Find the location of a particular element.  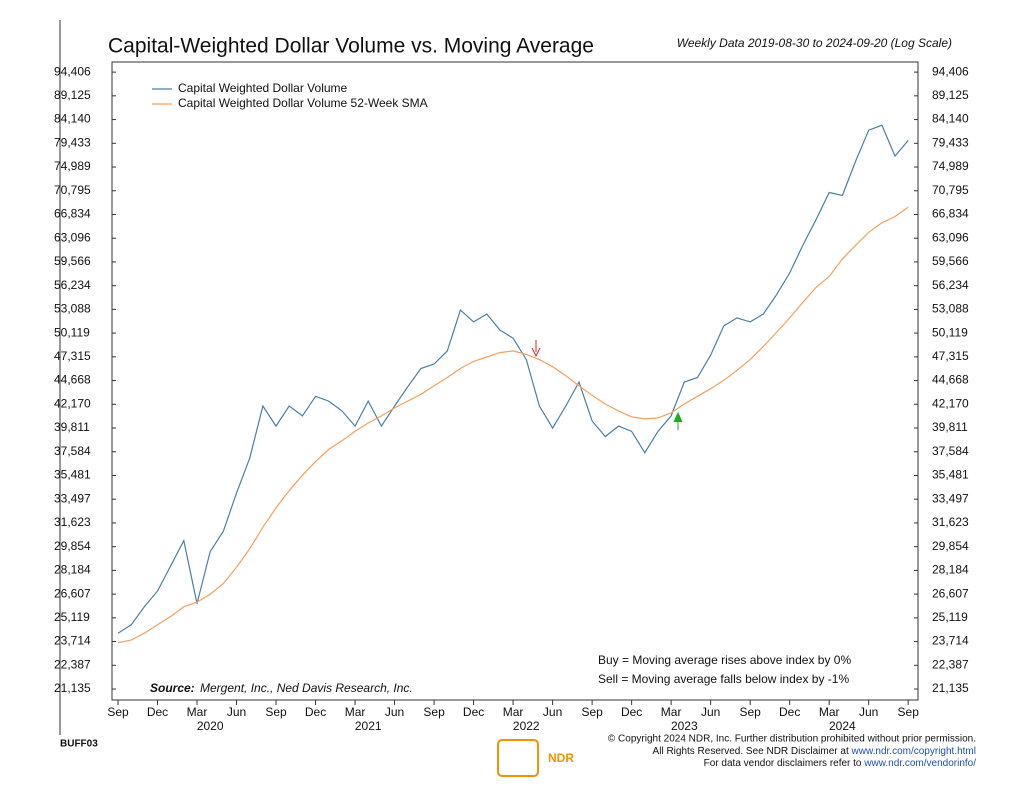

chart-code: BUFF03 is located at coordinates (79, 744).